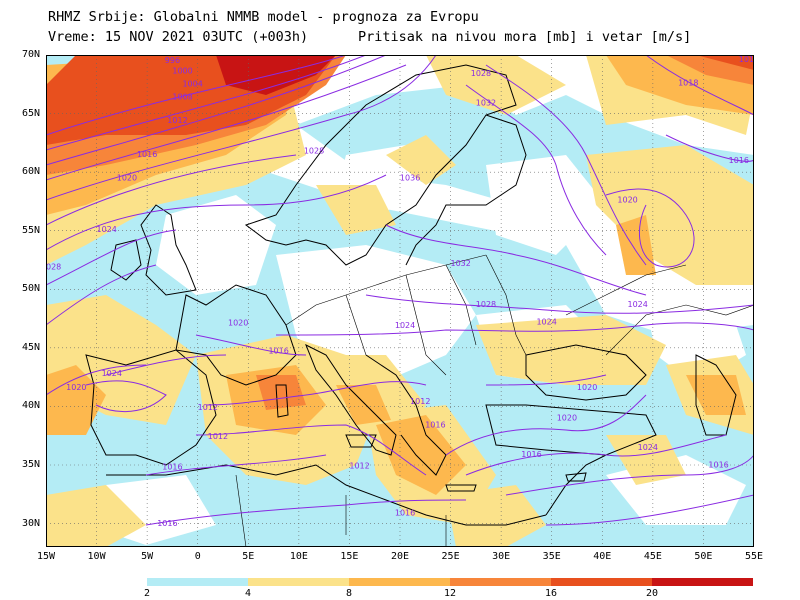 The width and height of the screenshot is (800, 600). What do you see at coordinates (30, 289) in the screenshot?
I see `latitude-tick-label: 50N` at bounding box center [30, 289].